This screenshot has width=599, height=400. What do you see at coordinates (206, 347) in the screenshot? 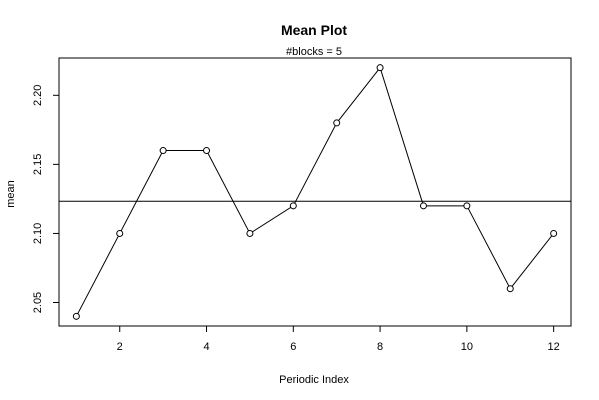
I see `x-tick-label: 4` at bounding box center [206, 347].